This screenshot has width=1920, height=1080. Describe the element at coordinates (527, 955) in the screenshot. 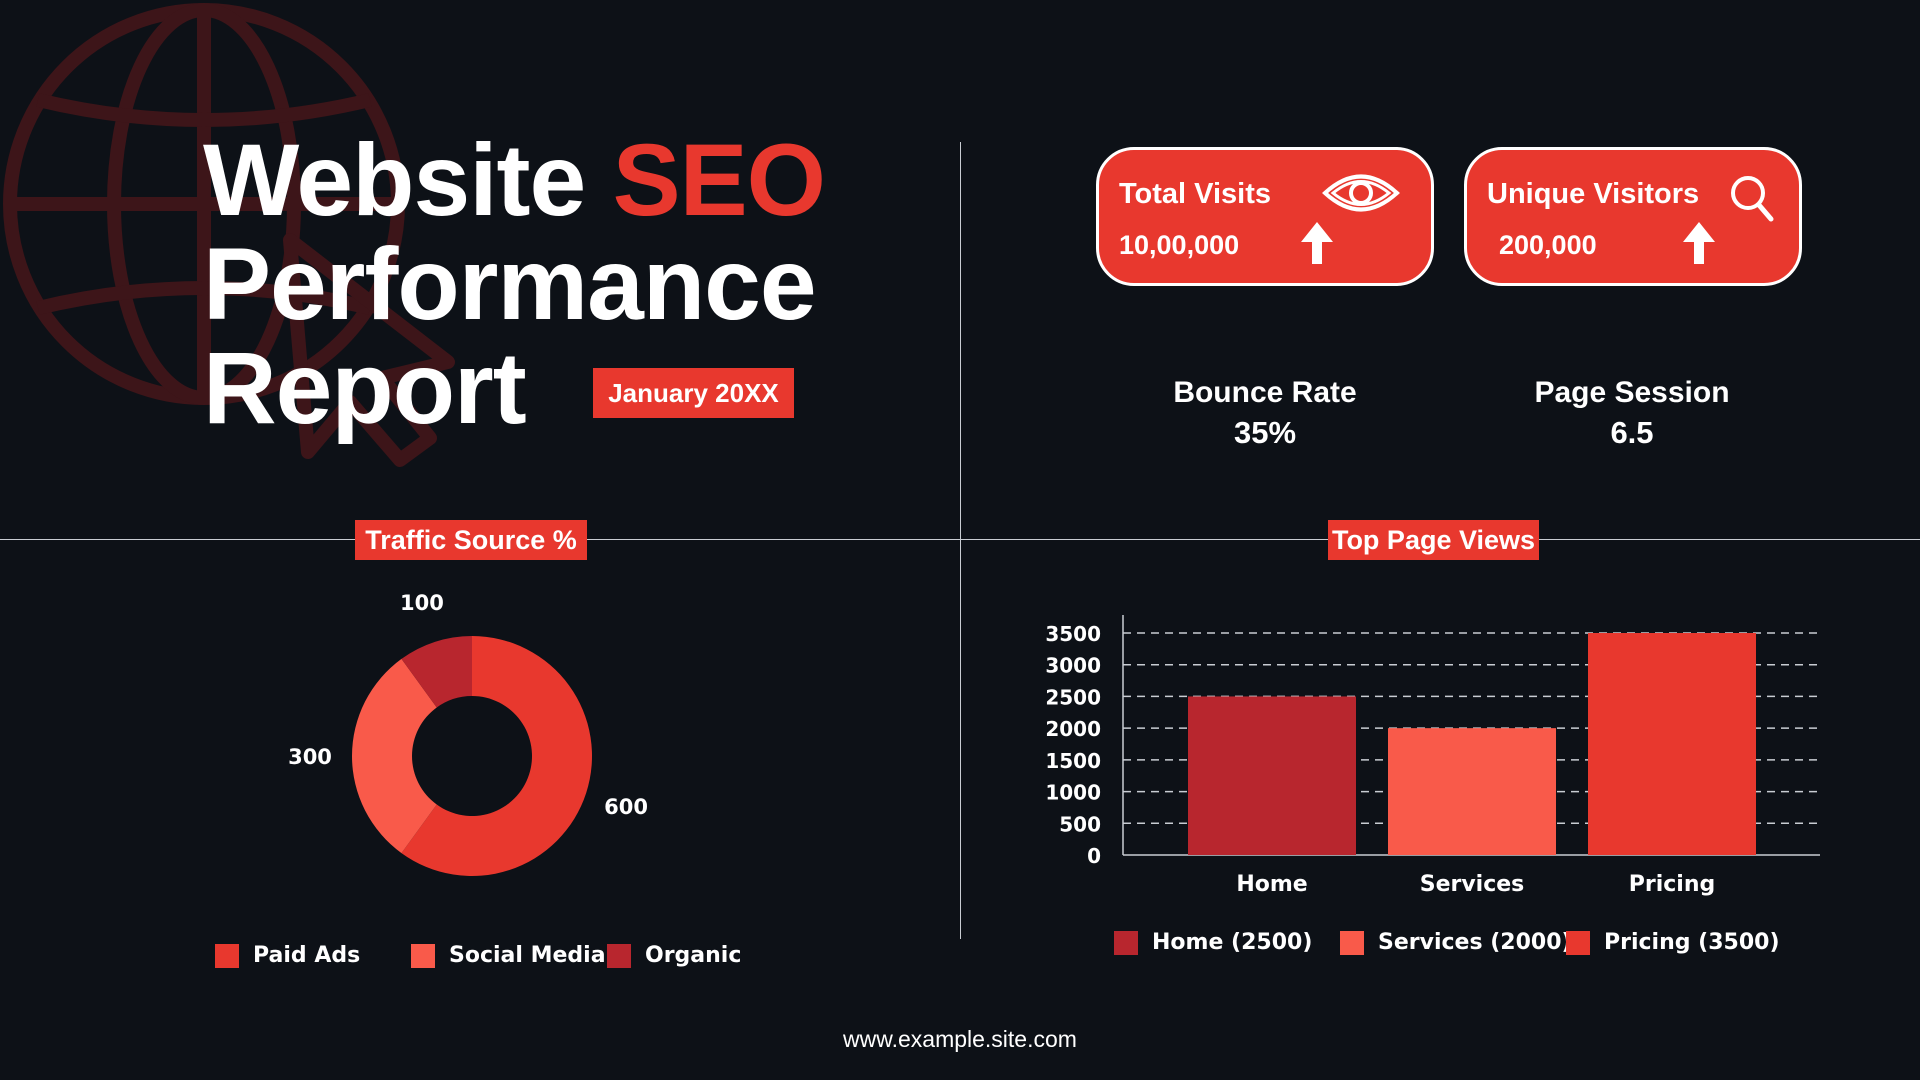

I see `legend-label: Social Media` at that location.